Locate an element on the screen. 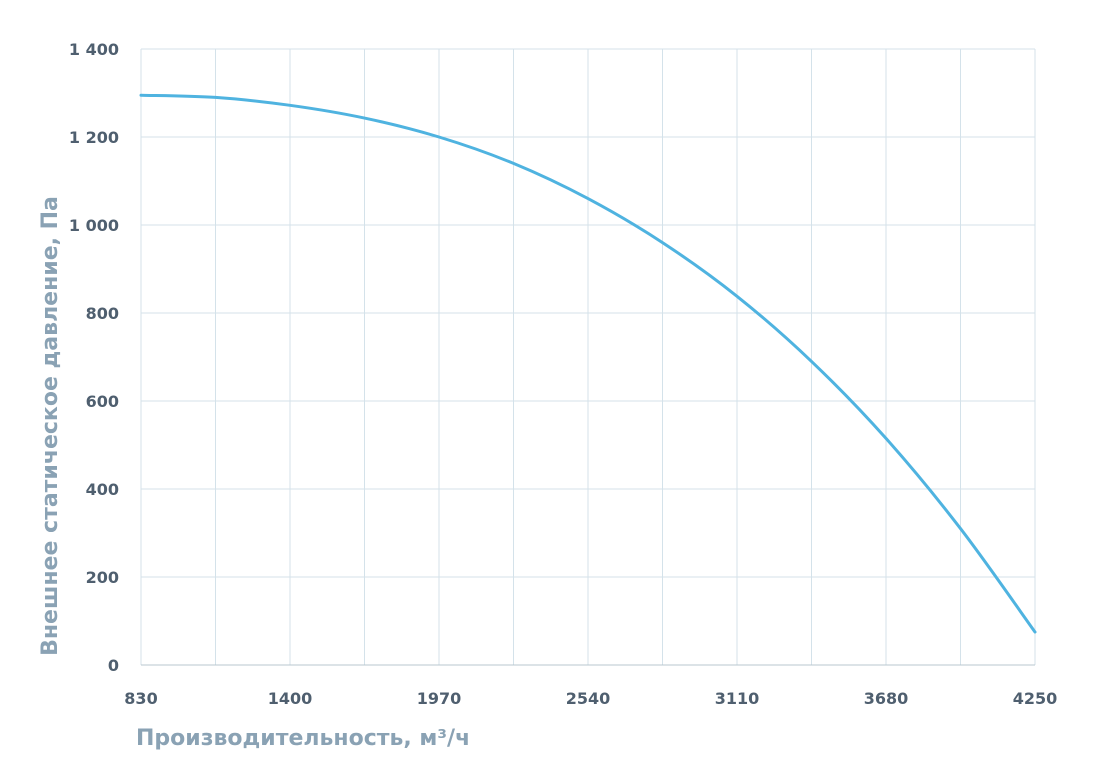 This screenshot has width=1099, height=766. x-tick-label: 2540 is located at coordinates (588, 698).